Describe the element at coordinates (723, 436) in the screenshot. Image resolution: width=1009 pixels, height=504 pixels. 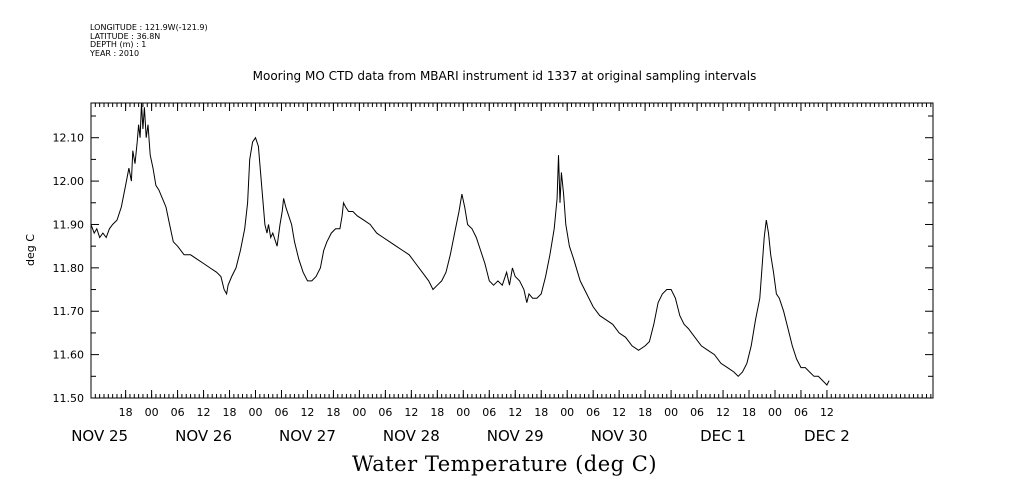
I see `x-day-label: DEC 1` at that location.